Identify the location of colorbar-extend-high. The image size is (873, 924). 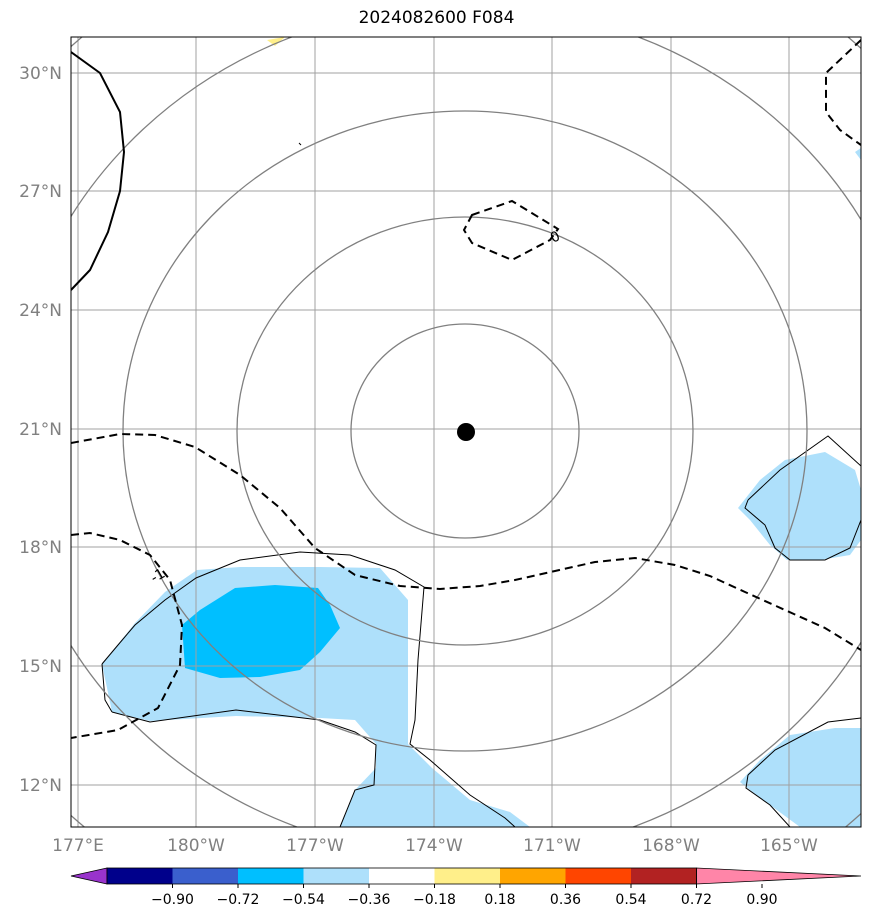
(779, 876).